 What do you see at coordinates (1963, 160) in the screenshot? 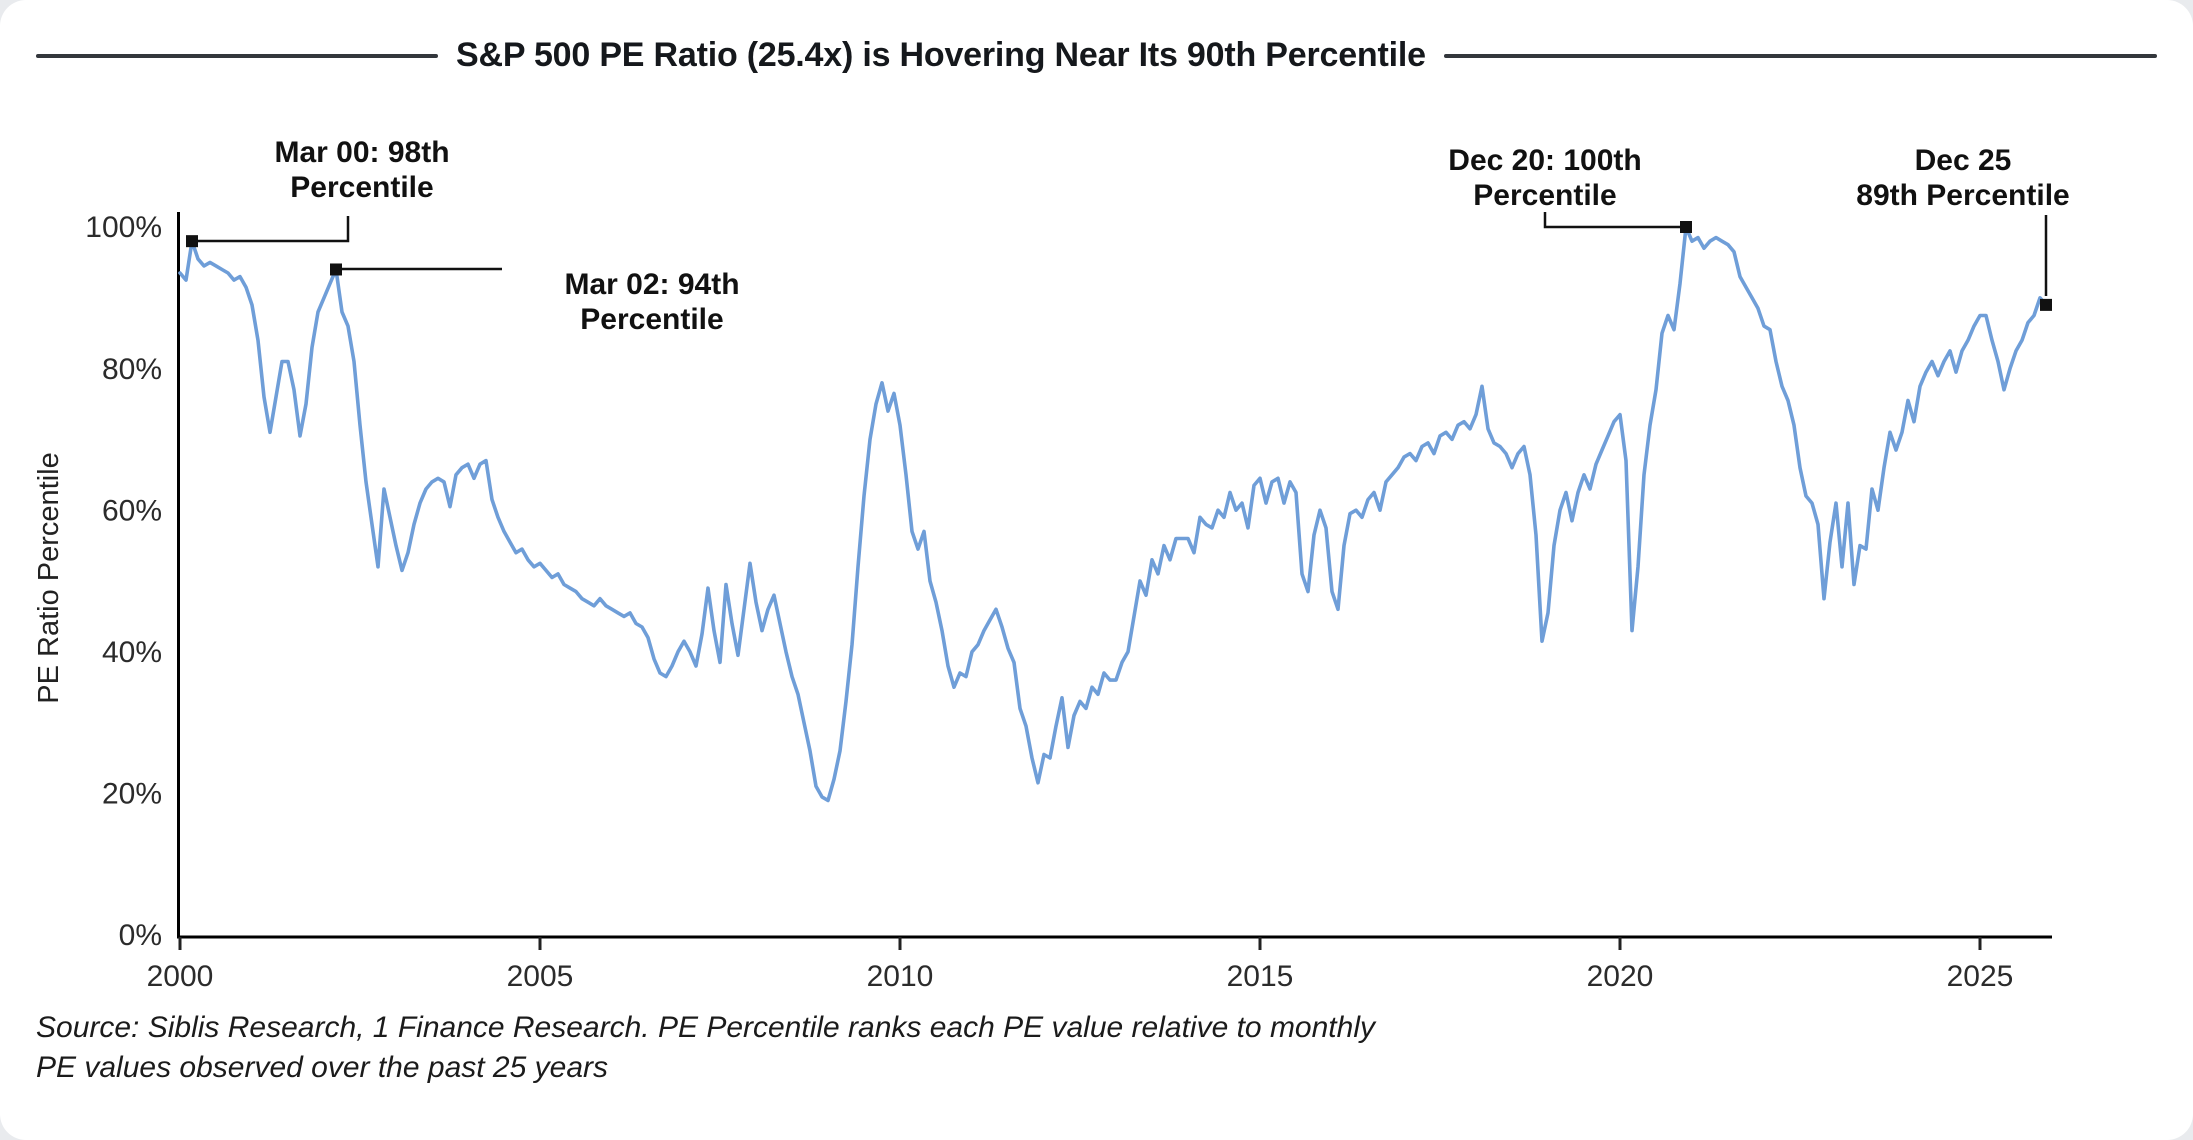
I see `annotation-dec25-line1: Dec 25` at bounding box center [1963, 160].